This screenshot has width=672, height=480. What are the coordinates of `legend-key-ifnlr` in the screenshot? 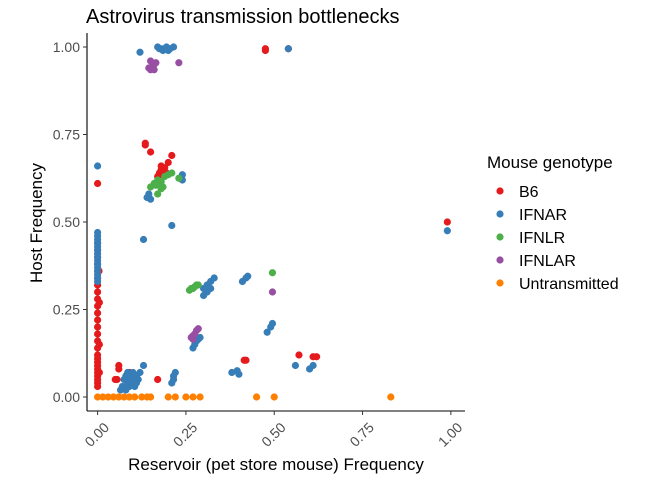 It's located at (500, 237).